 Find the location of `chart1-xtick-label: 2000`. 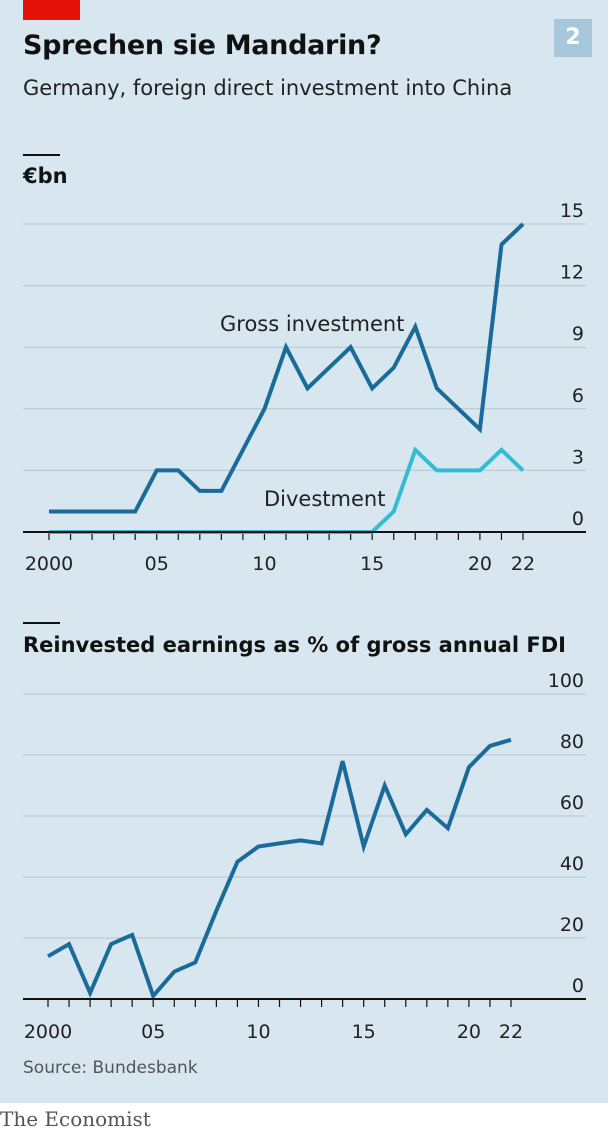

chart1-xtick-label: 2000 is located at coordinates (49, 564).